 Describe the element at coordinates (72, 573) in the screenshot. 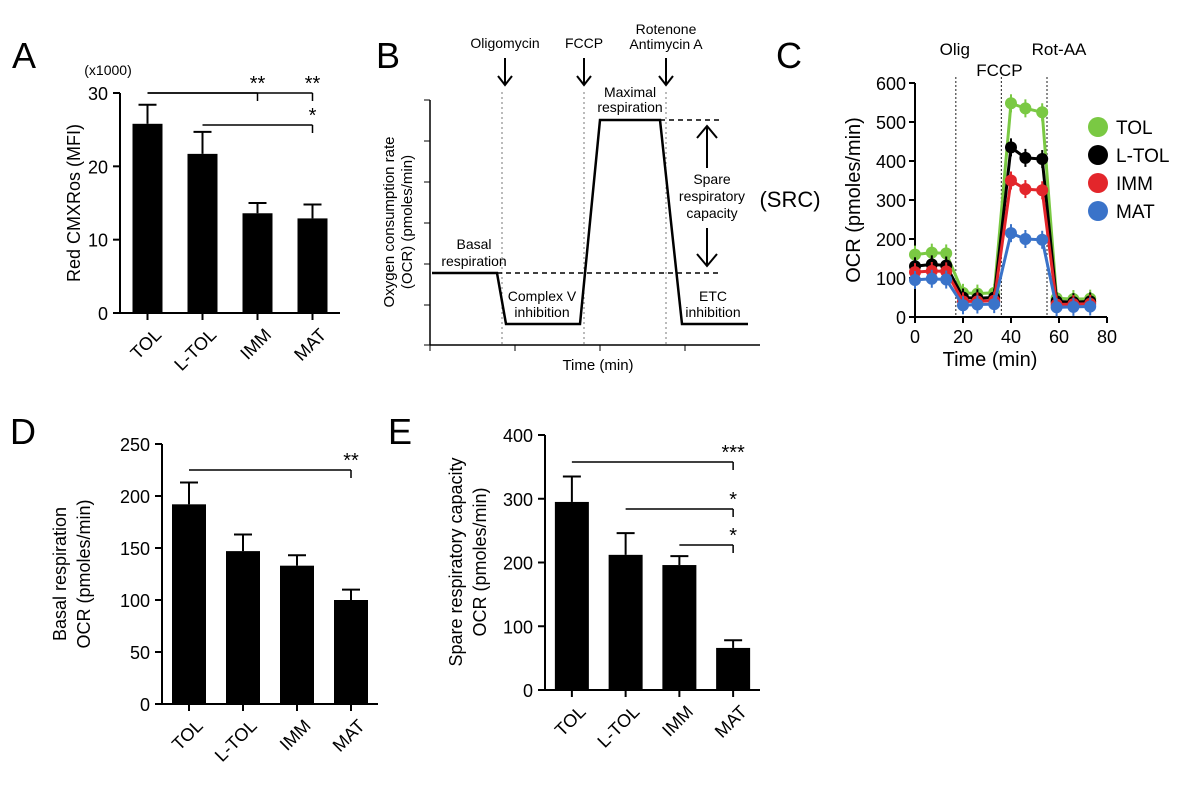

I see `y-axis-label: Basal respiration OCR (pmoles/min)` at that location.